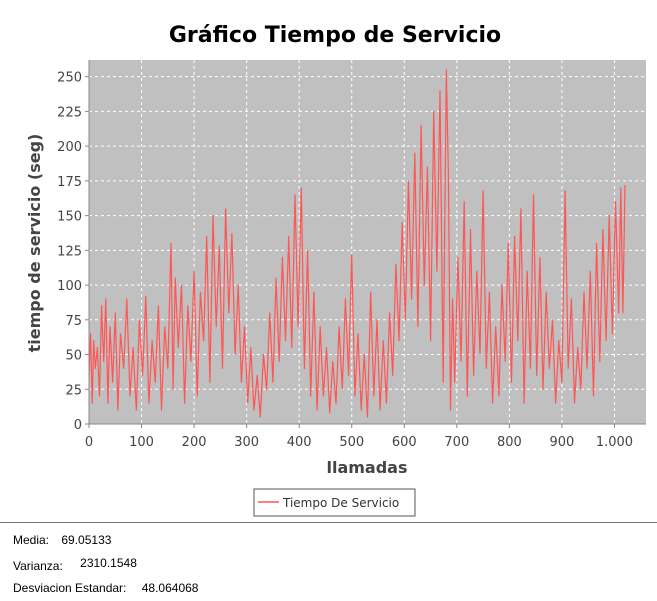 The width and height of the screenshot is (657, 601). I want to click on media-row: Media: 69.05133, so click(62, 540).